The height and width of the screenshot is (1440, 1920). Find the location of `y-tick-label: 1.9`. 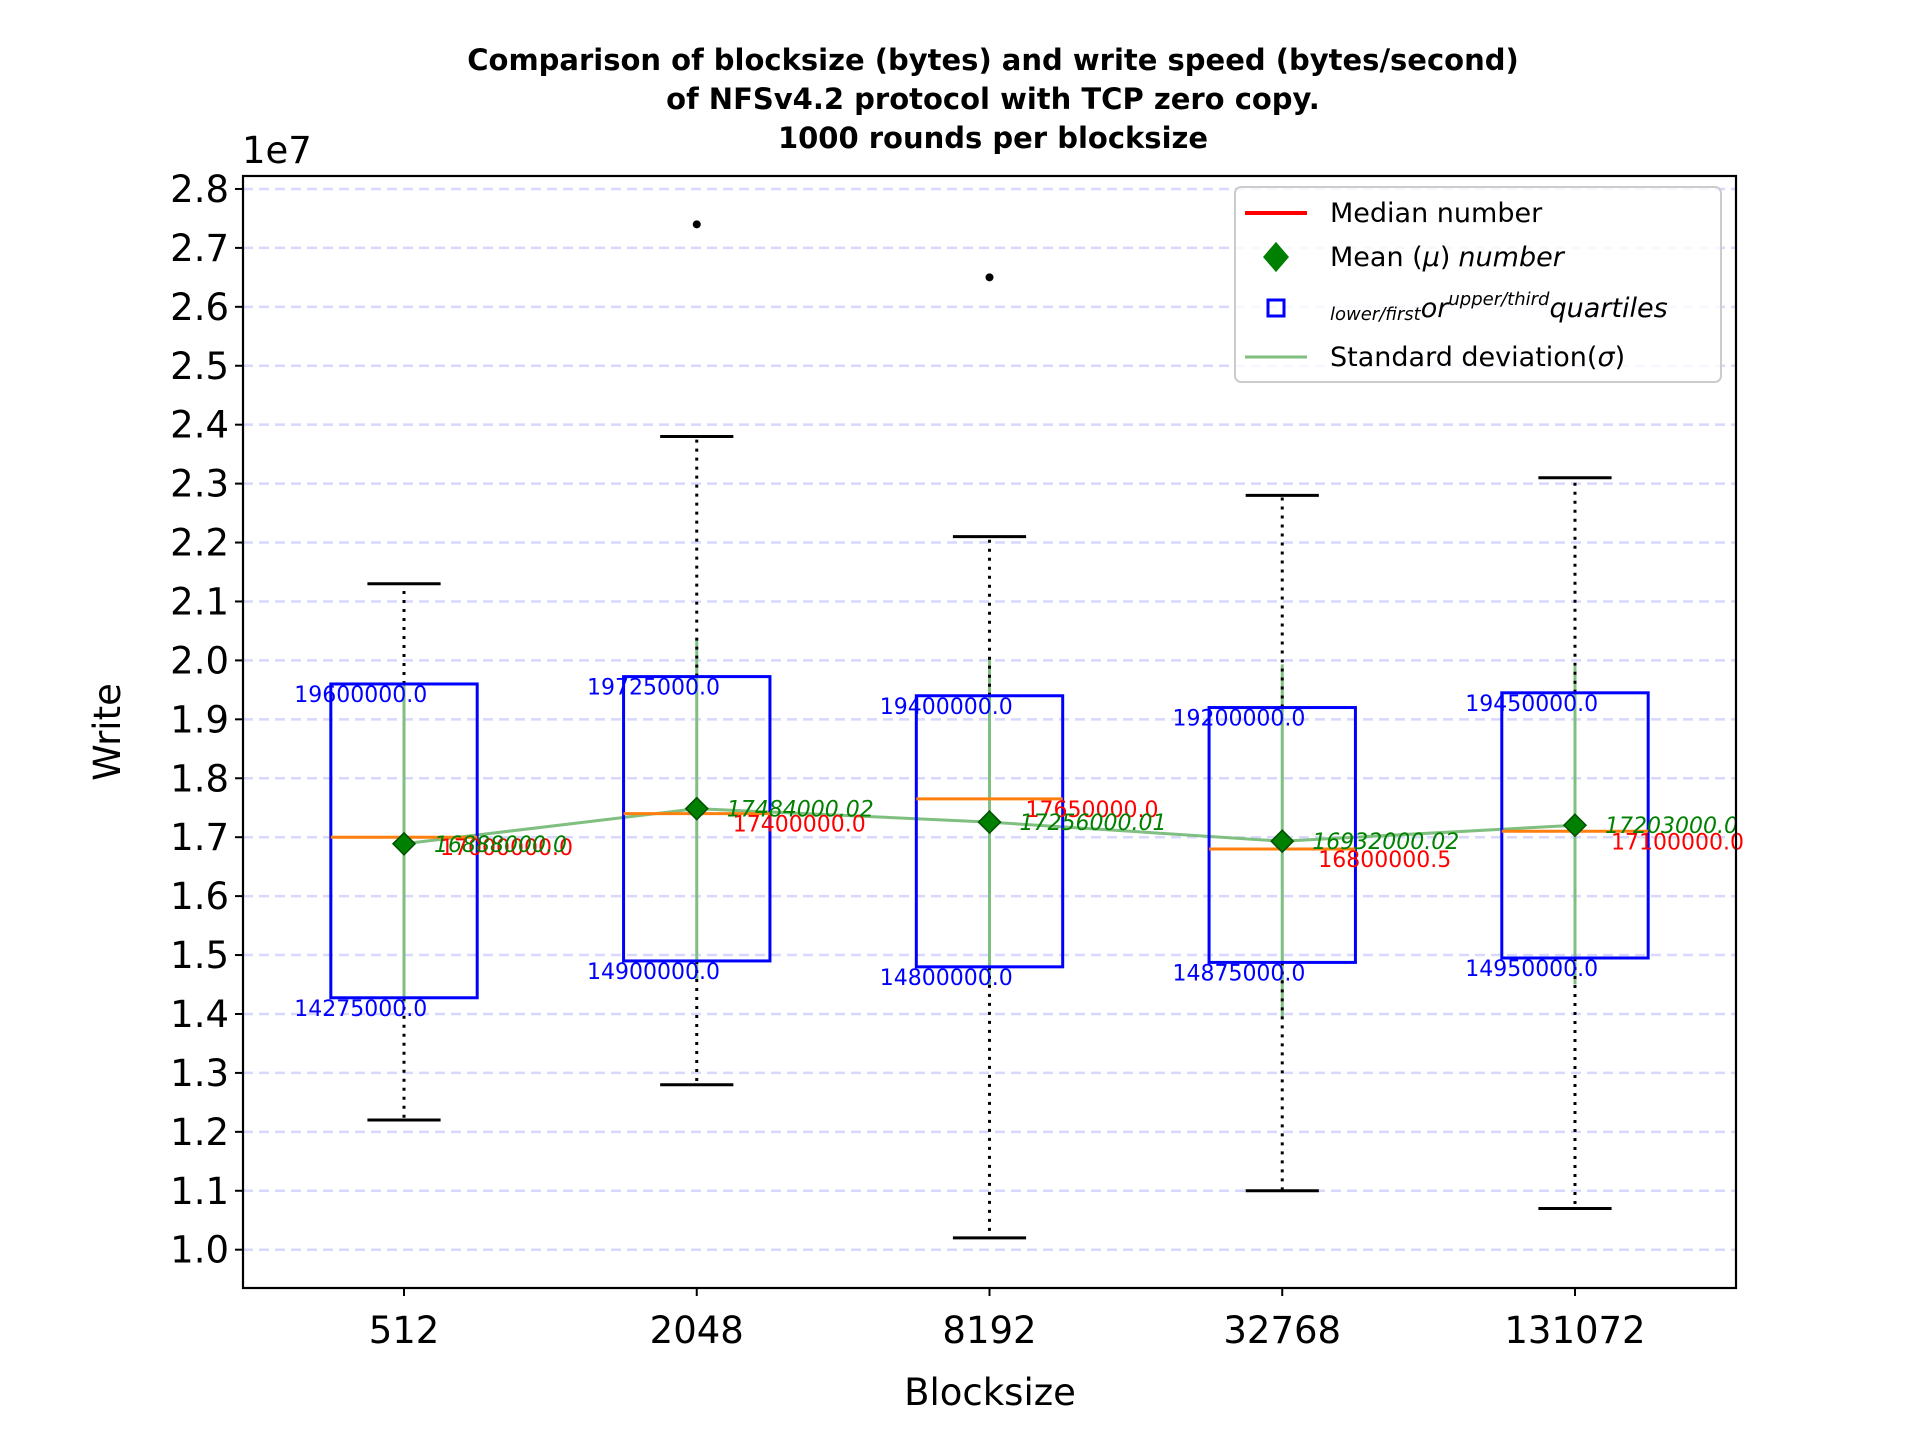

y-tick-label: 1.9 is located at coordinates (199, 719).